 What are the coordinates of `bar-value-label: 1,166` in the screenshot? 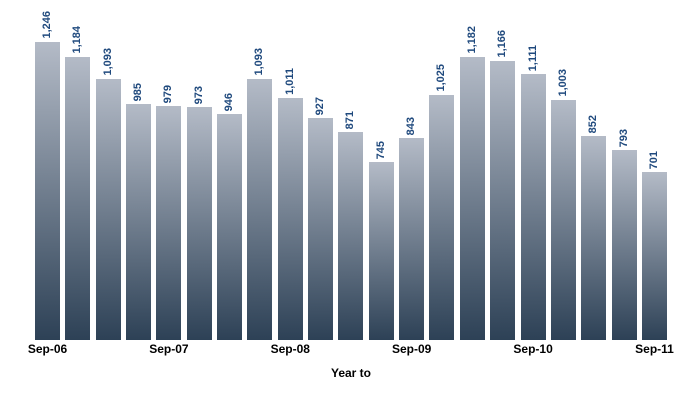 It's located at (502, 44).